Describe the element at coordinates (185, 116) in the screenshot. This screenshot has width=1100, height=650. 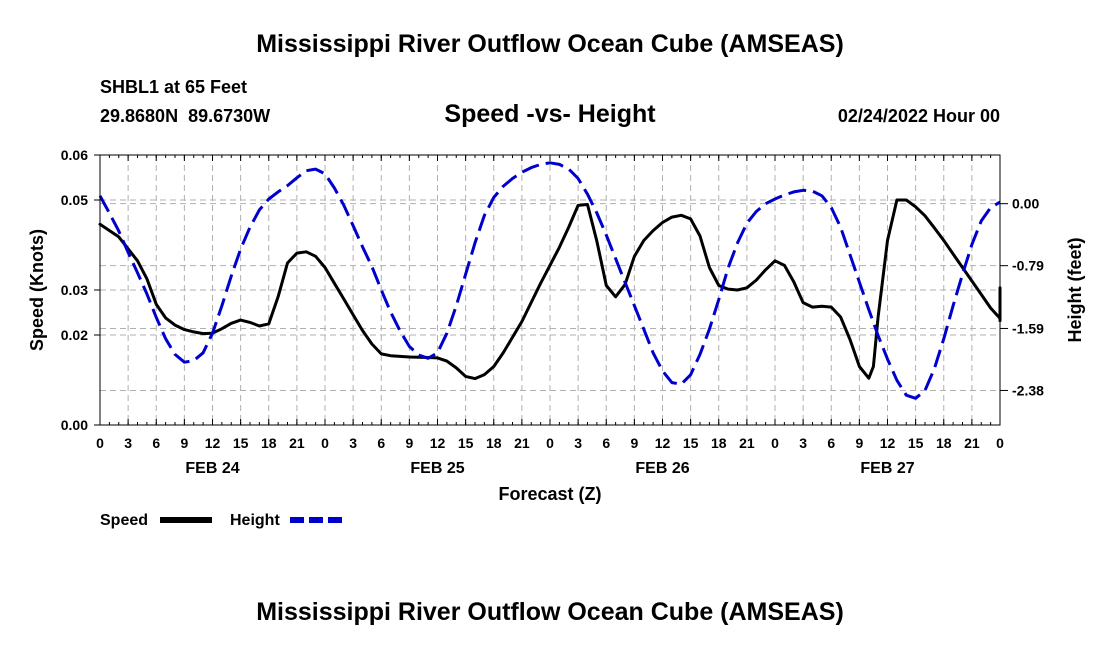
I see `coordinates-label: 29.8680N 89.6730W` at that location.